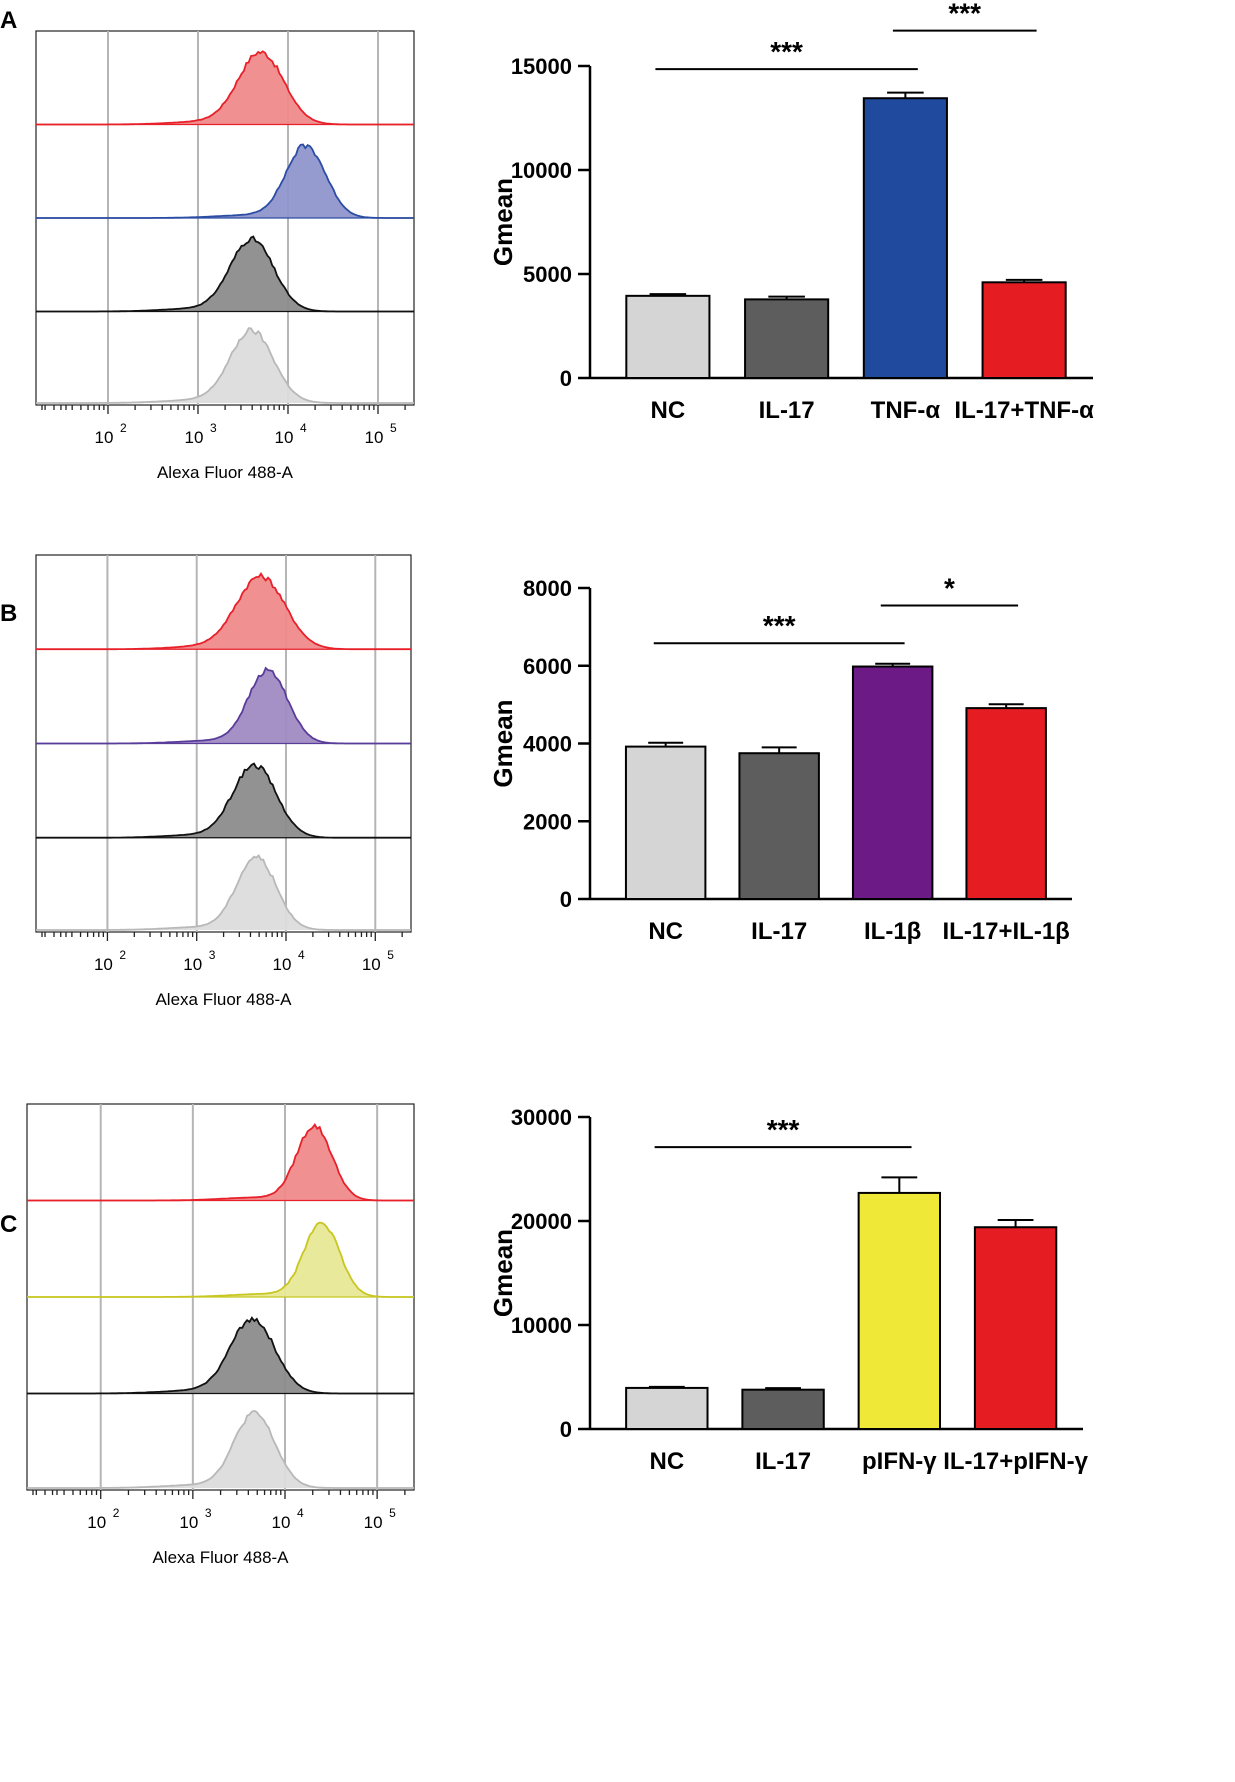 The width and height of the screenshot is (1235, 1782). Describe the element at coordinates (547, 274) in the screenshot. I see `y-tick-label: 5000` at that location.